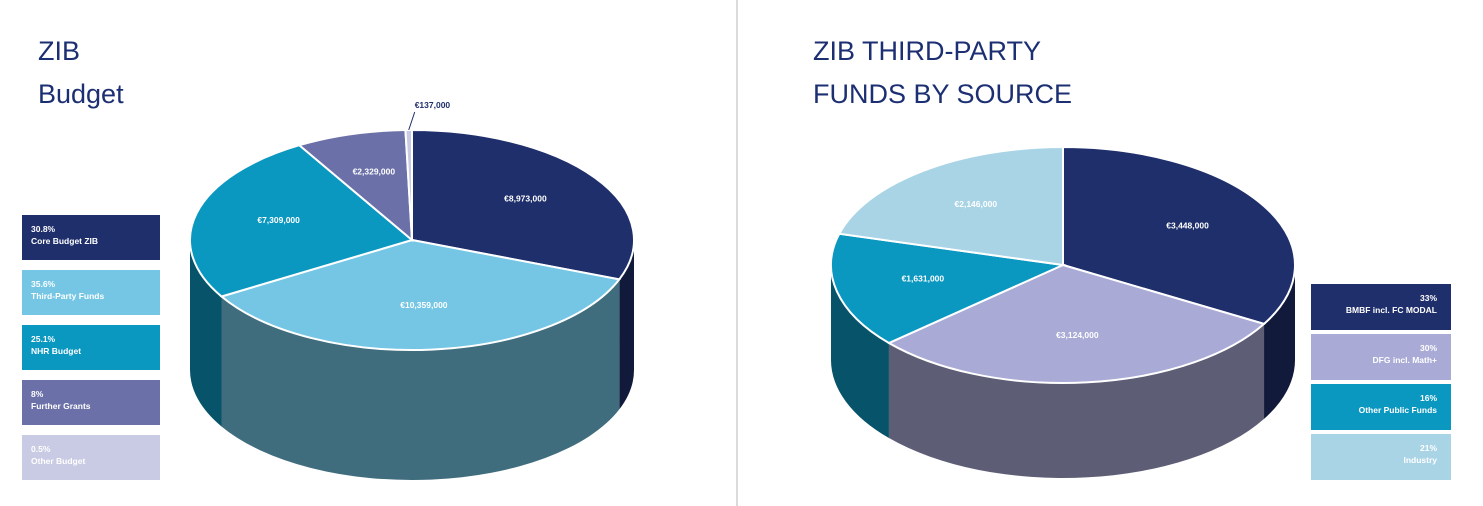  What do you see at coordinates (1428, 448) in the screenshot?
I see `legend-share: 21%` at bounding box center [1428, 448].